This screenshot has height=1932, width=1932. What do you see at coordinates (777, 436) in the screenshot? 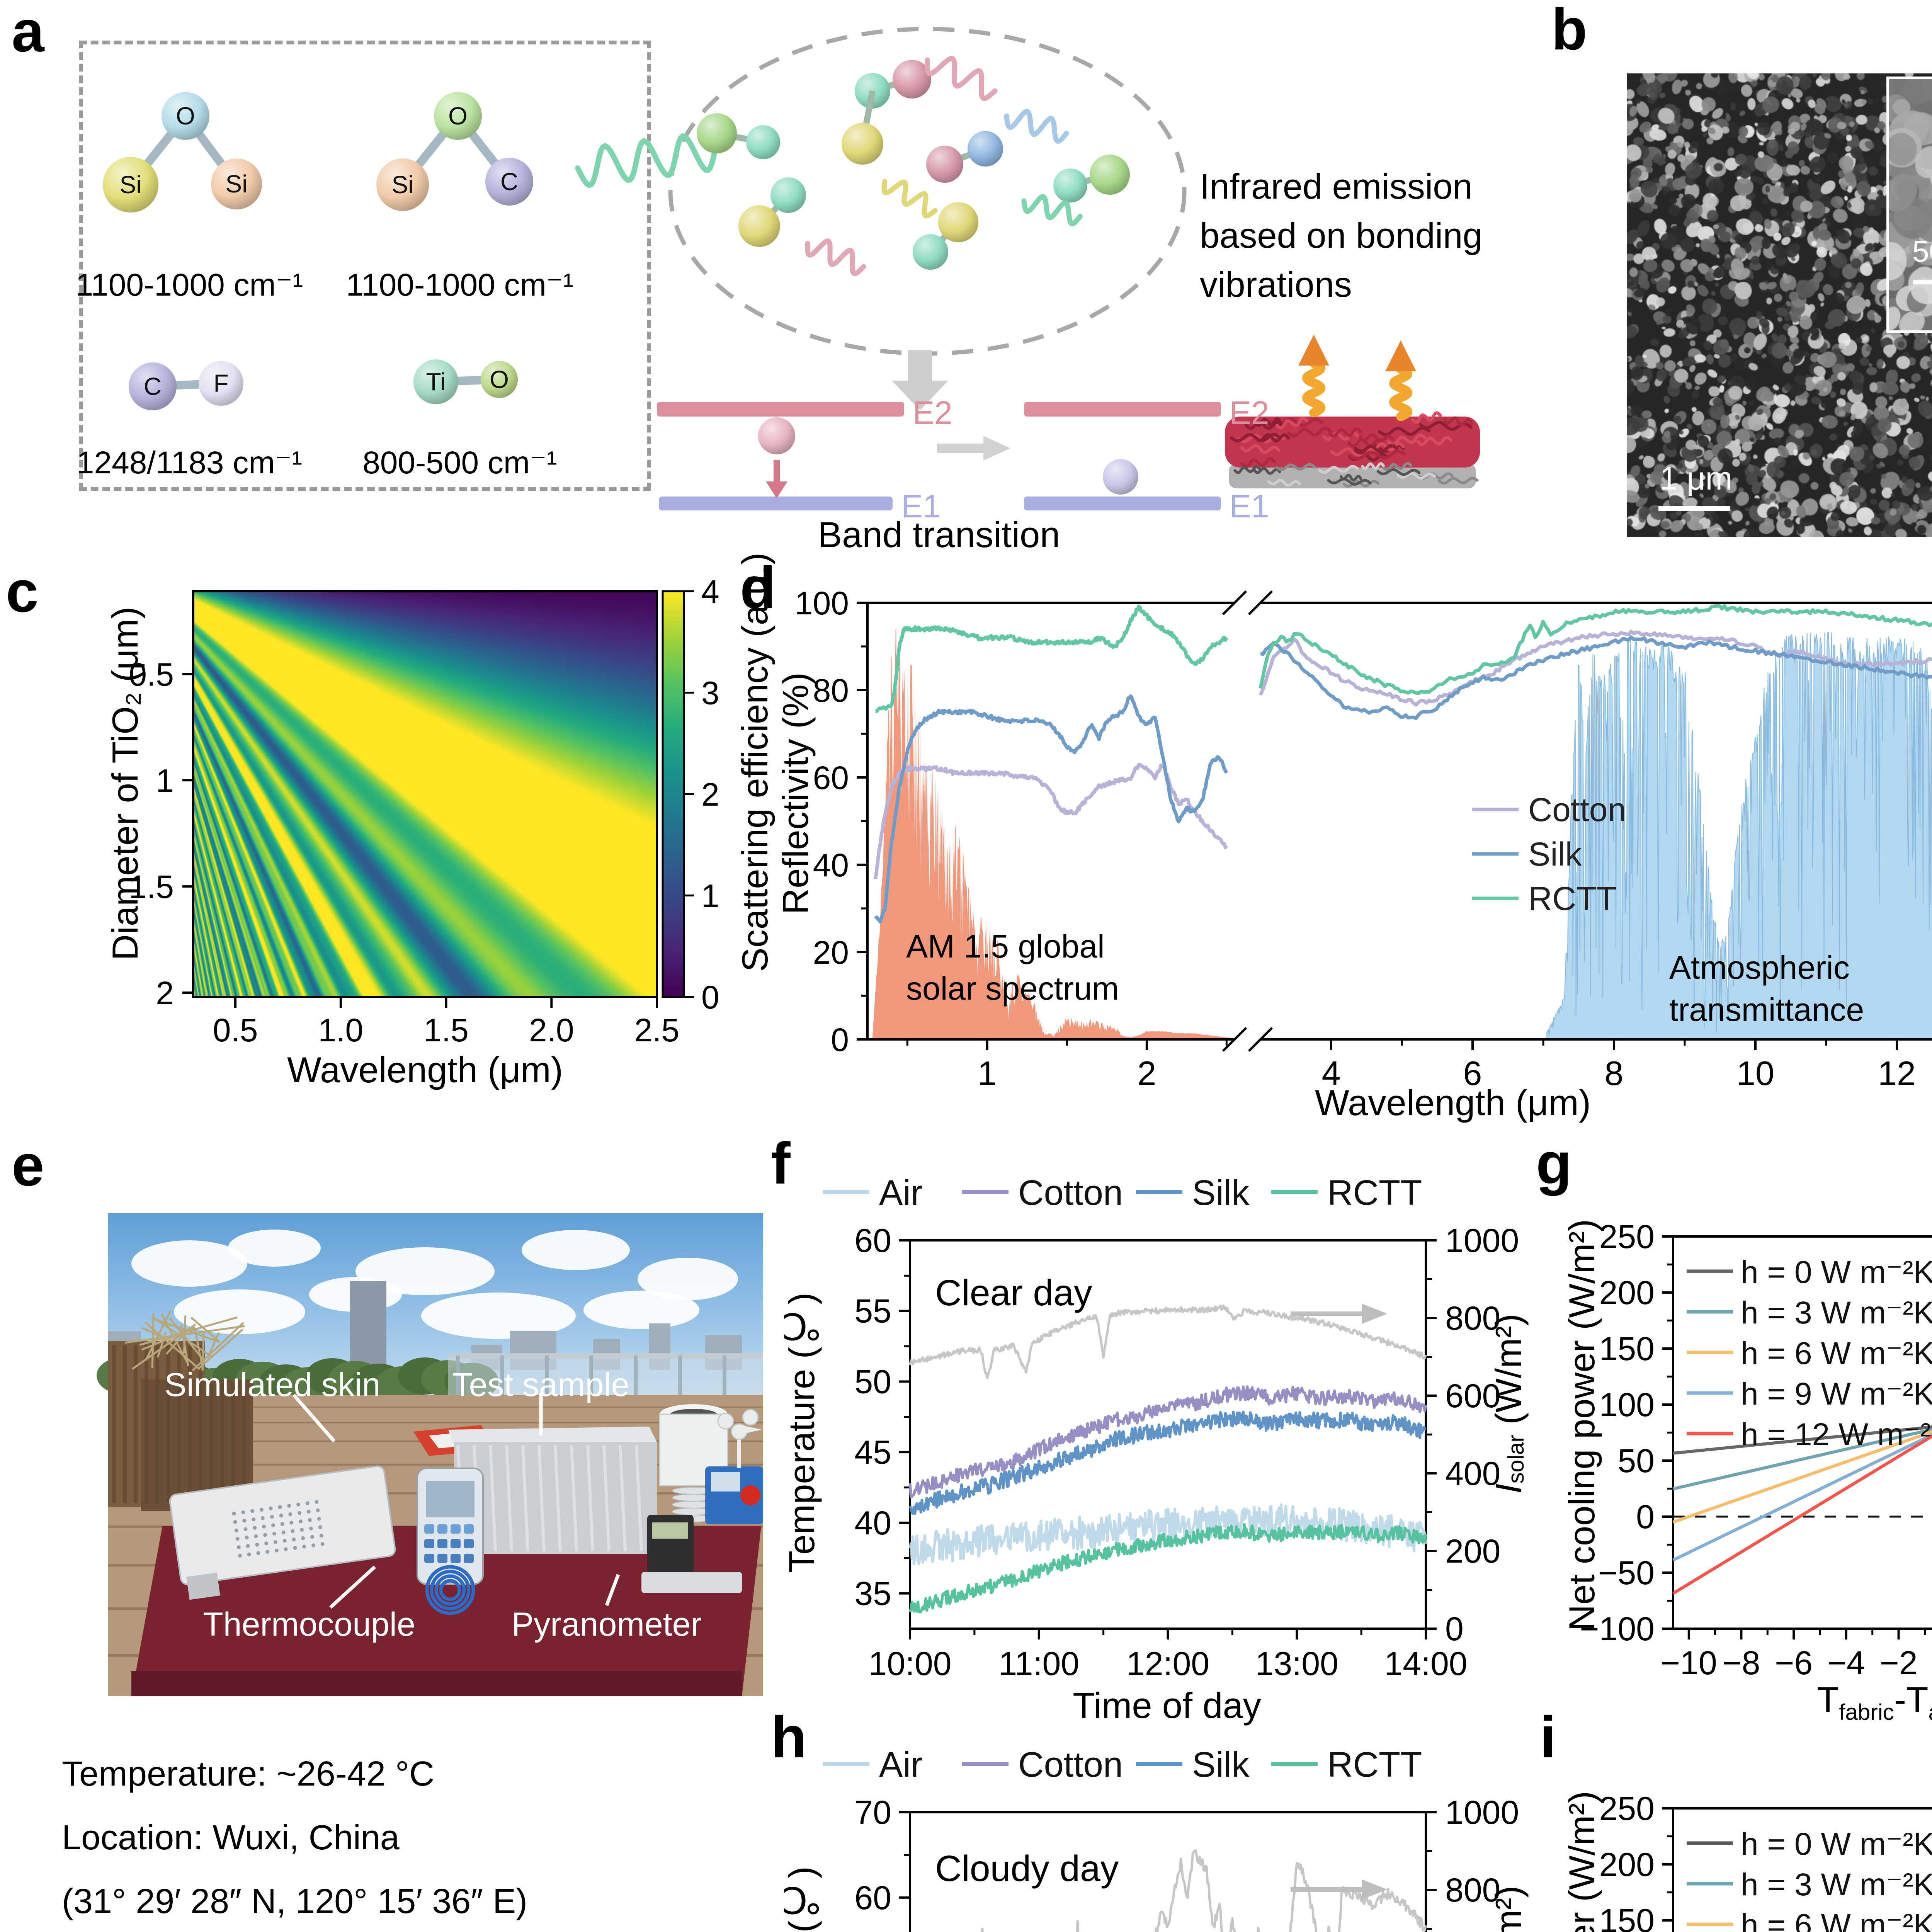
I see `electron-sphere` at bounding box center [777, 436].